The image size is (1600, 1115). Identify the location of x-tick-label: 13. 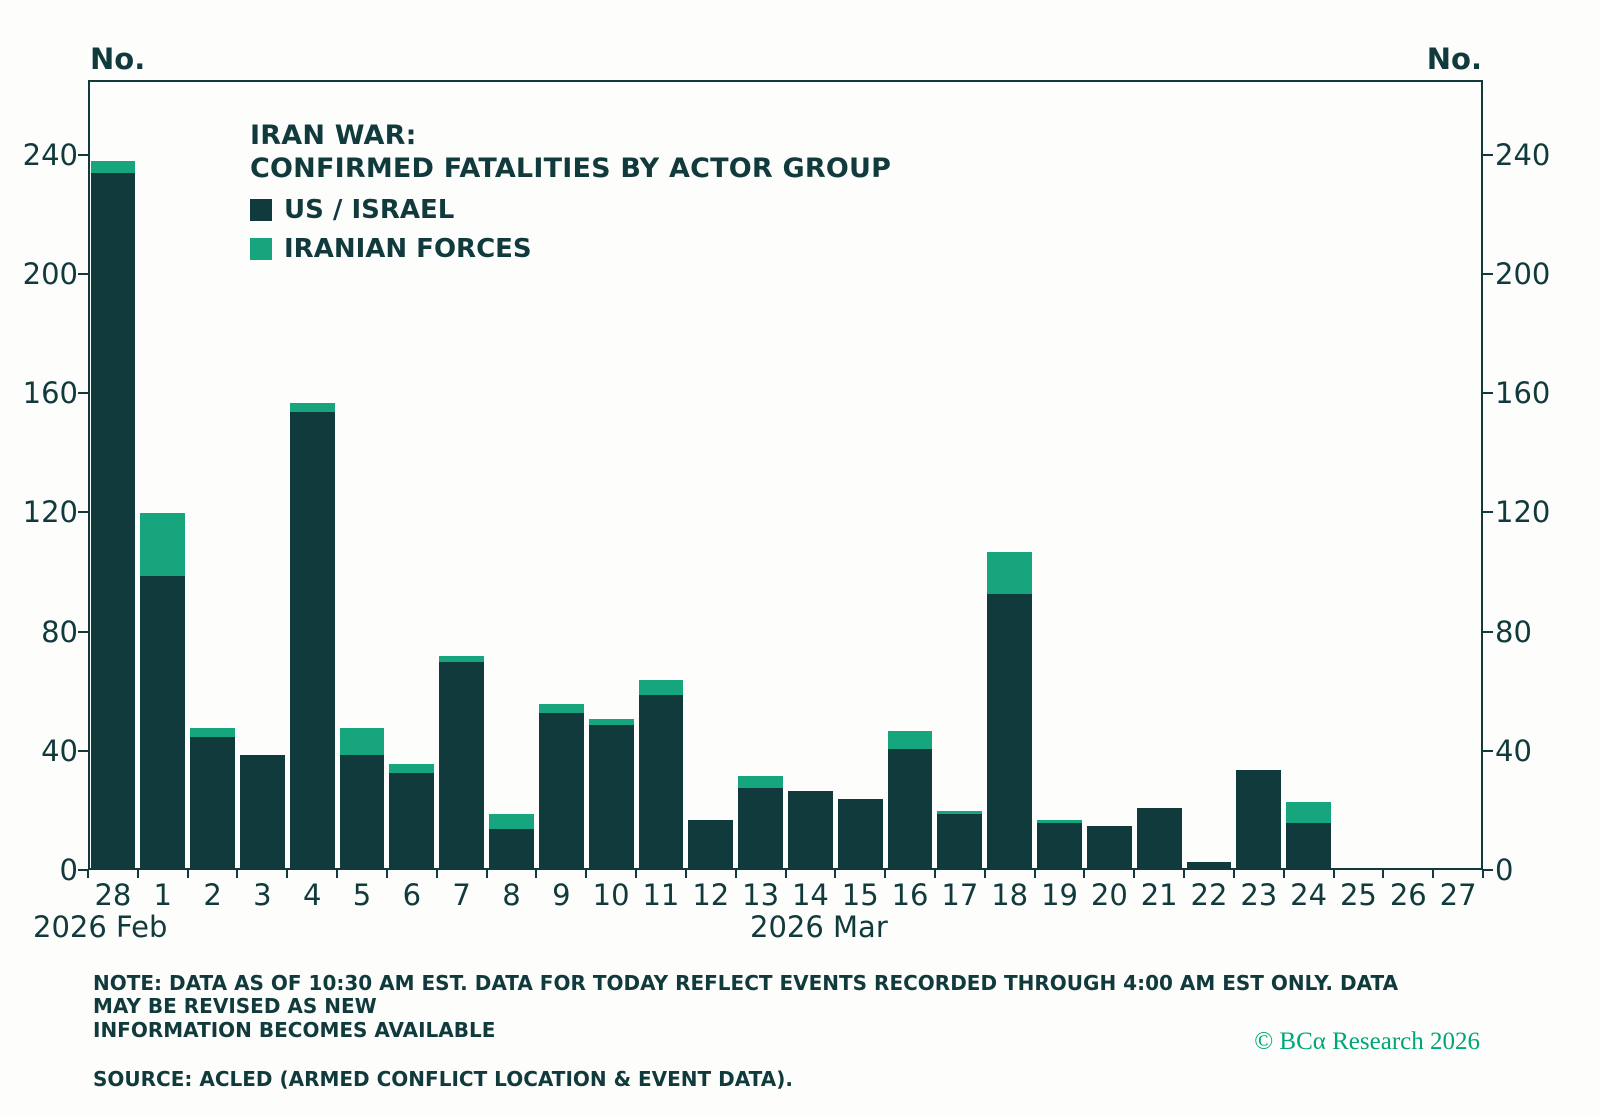
(761, 895).